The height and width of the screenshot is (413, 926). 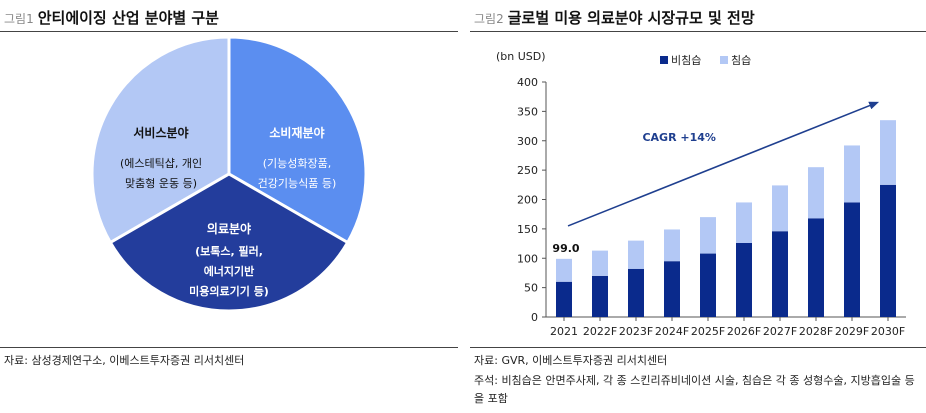 What do you see at coordinates (531, 288) in the screenshot?
I see `y-tick-label: 50` at bounding box center [531, 288].